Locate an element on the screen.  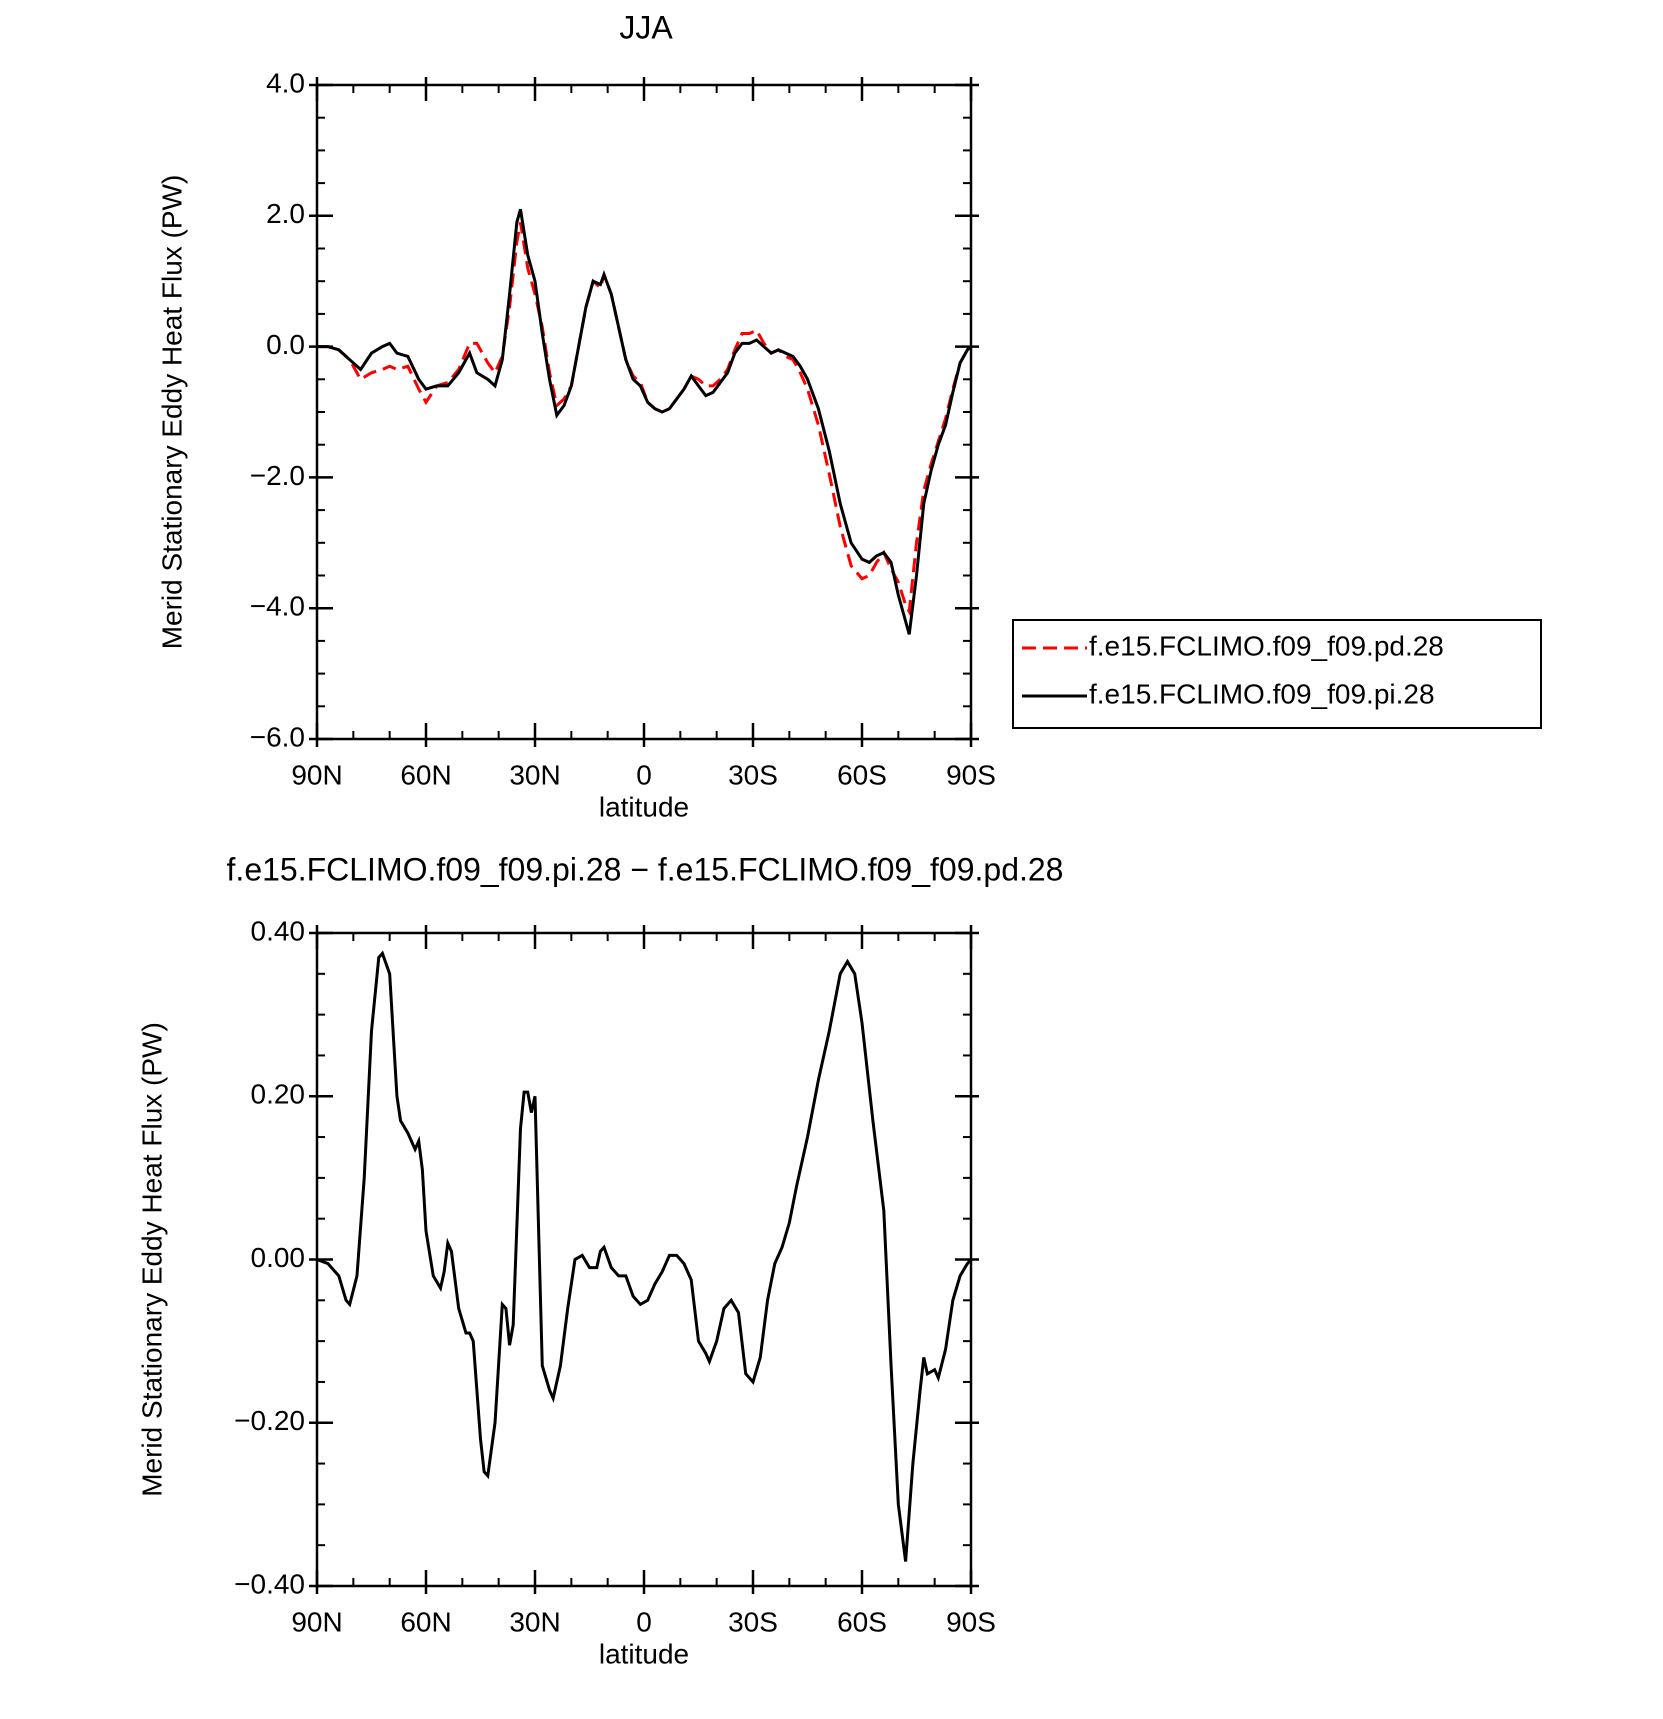
y-tick-label: −0.40 is located at coordinates (269, 1583).